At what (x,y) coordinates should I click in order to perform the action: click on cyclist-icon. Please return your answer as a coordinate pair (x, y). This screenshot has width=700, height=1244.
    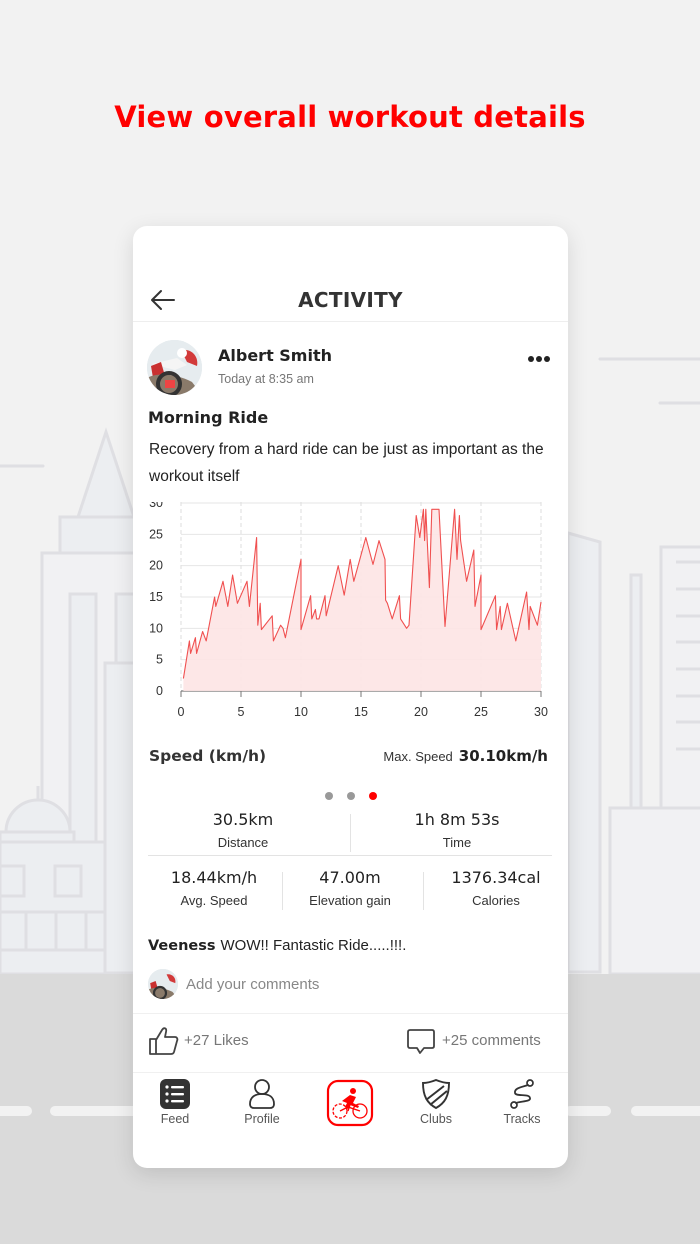
    Looking at the image, I should click on (350, 1103).